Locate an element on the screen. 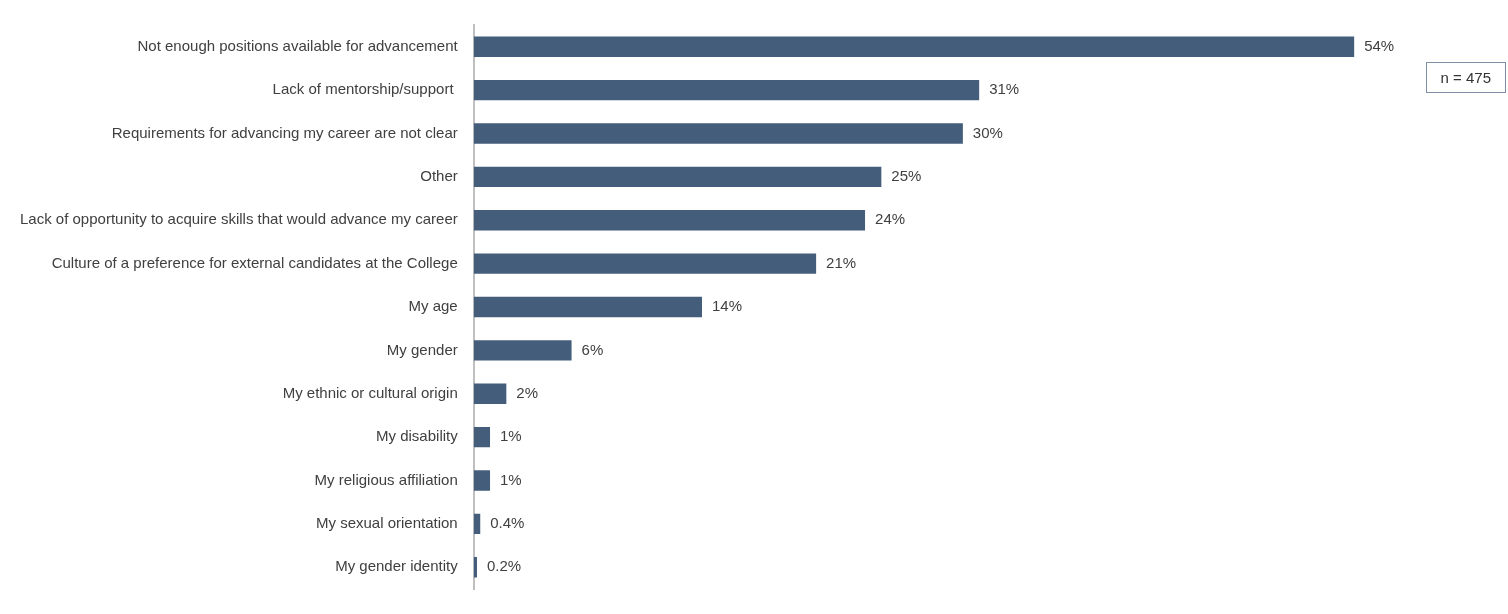  y-tick-label: Culture of a preference for external candidates at the College is located at coordinates (254, 262).